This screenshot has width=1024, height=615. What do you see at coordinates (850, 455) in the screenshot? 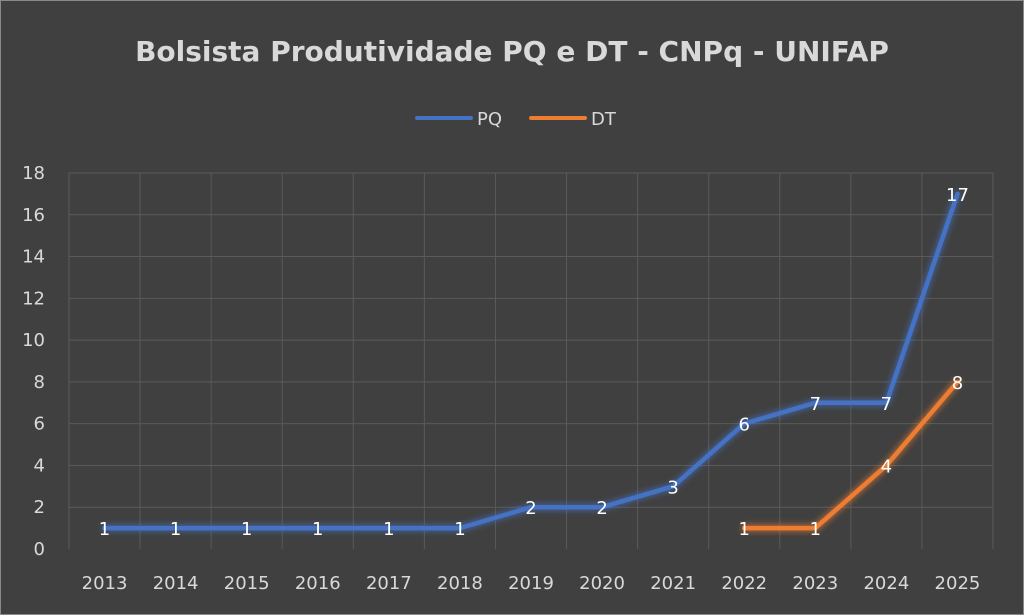
I see `series-line-dt` at bounding box center [850, 455].